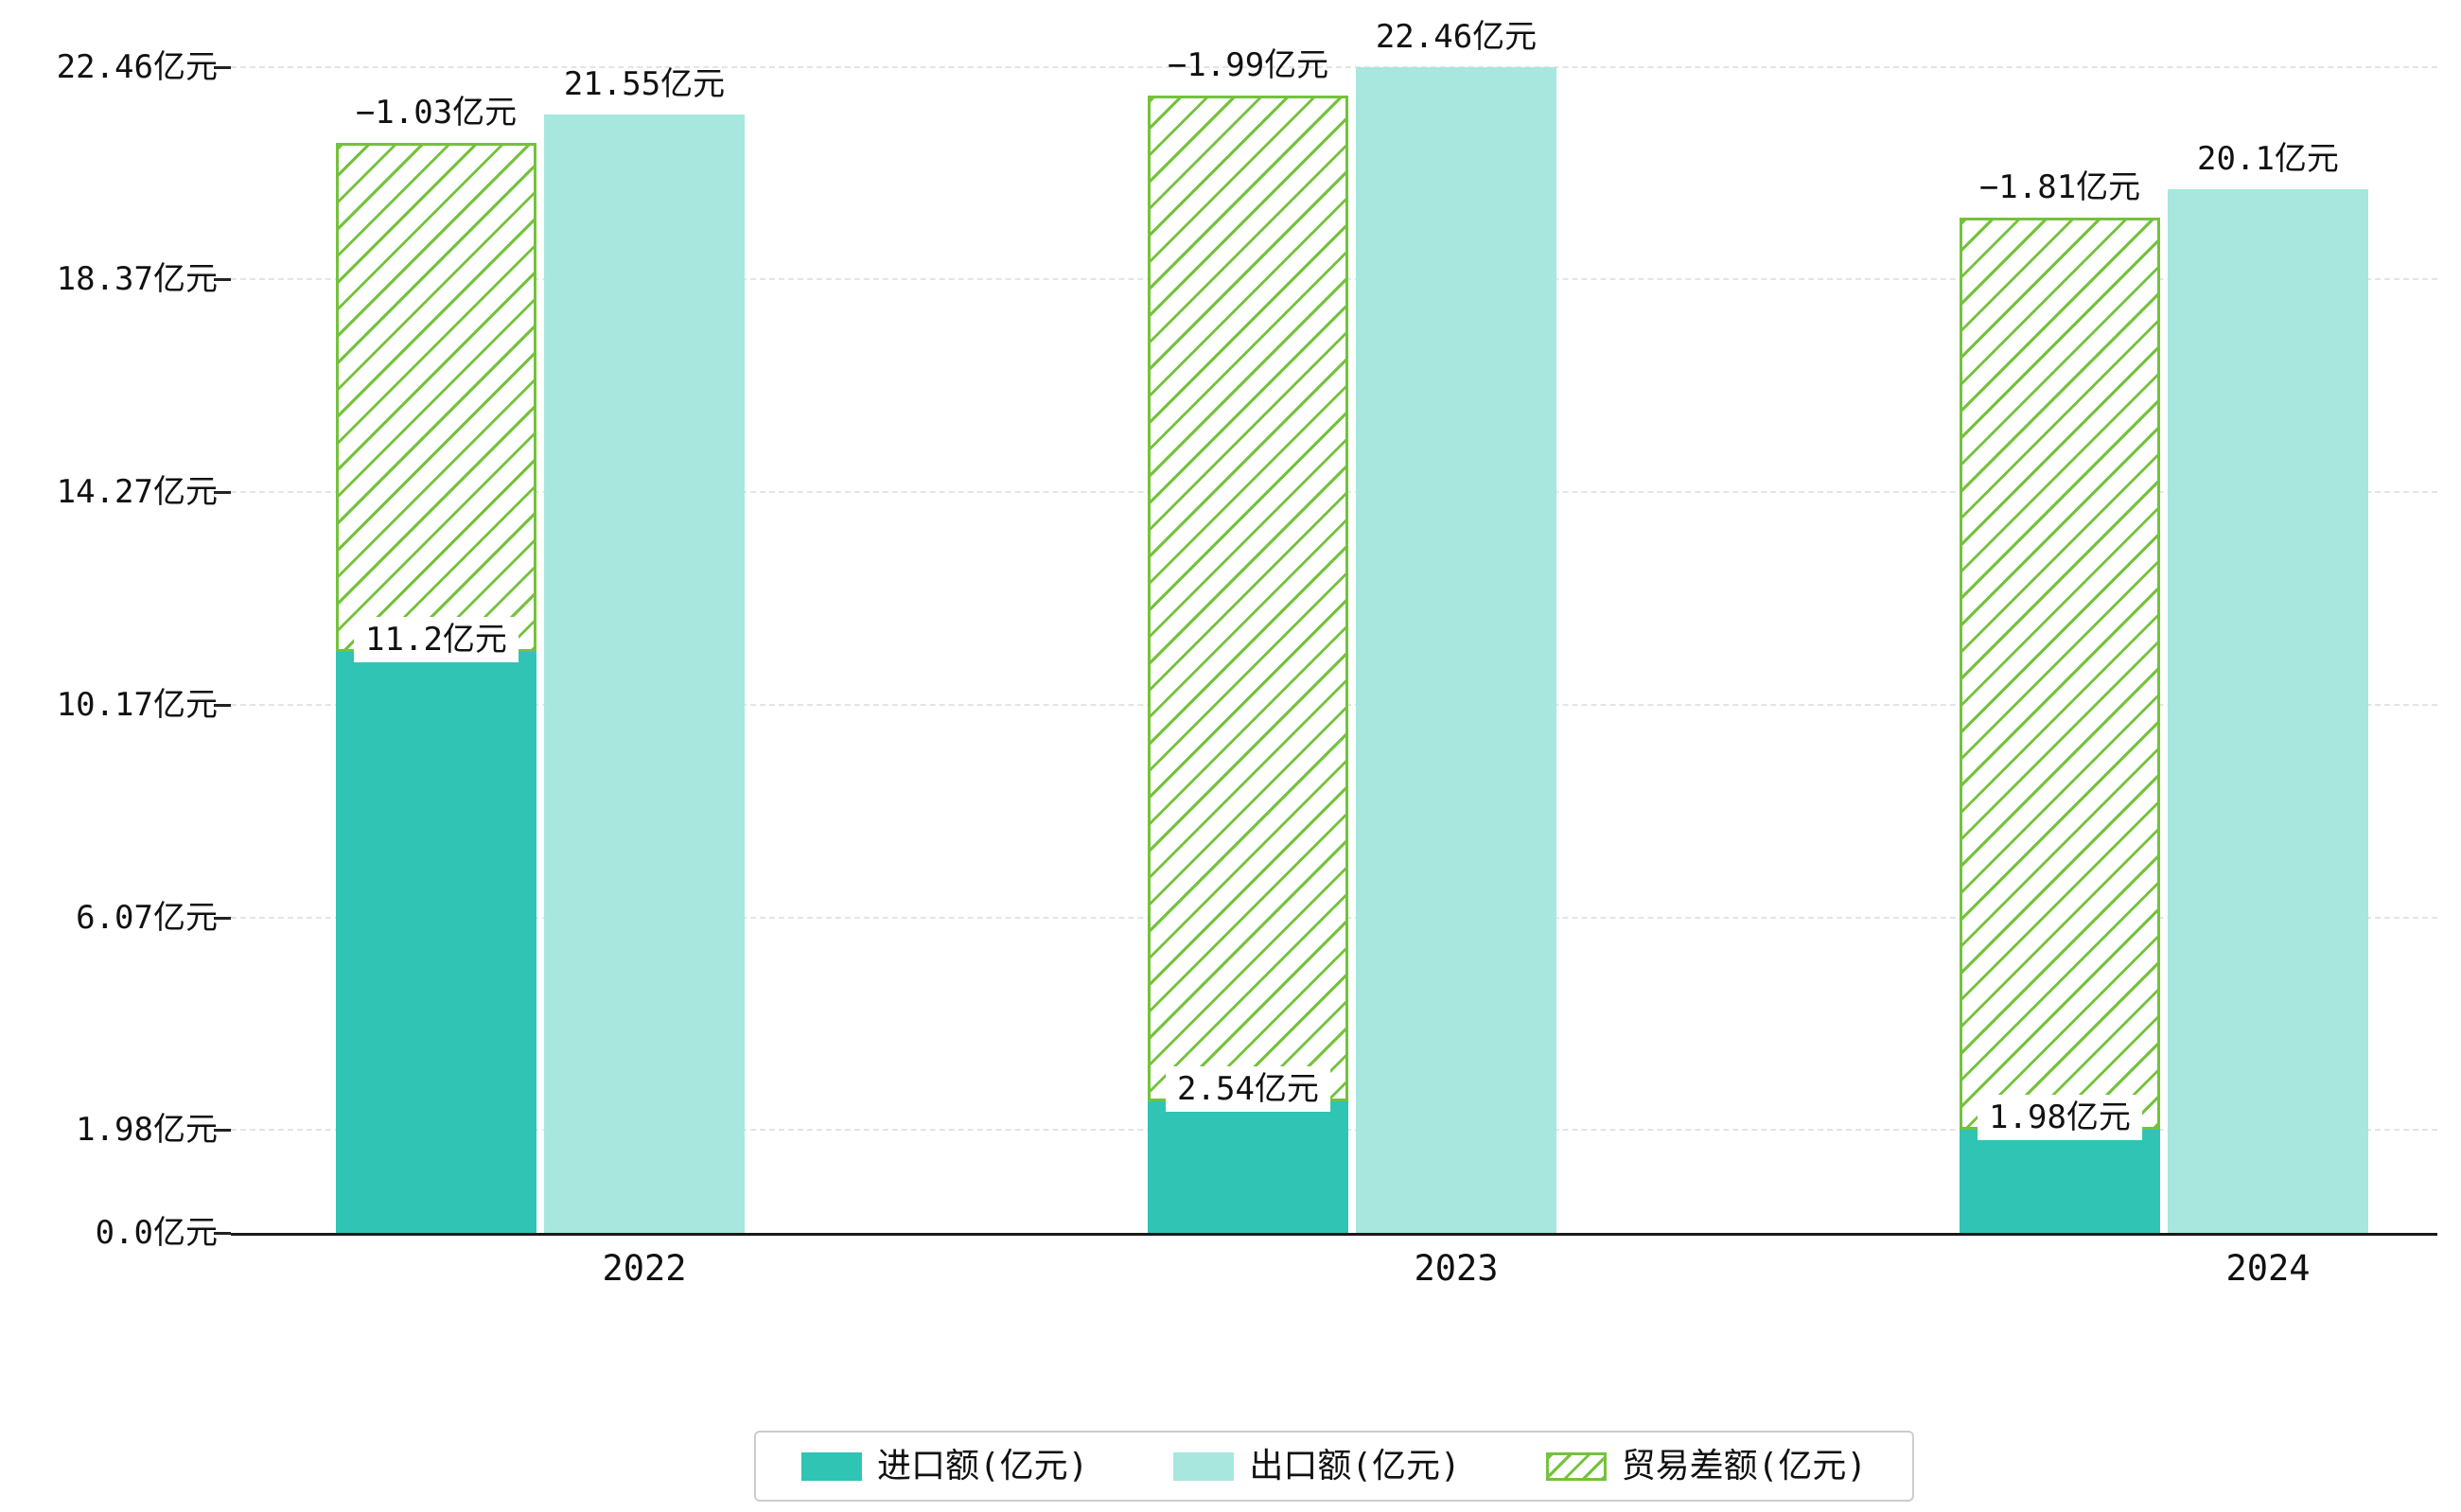  I want to click on x-axis-category-label: 2022, so click(644, 1268).